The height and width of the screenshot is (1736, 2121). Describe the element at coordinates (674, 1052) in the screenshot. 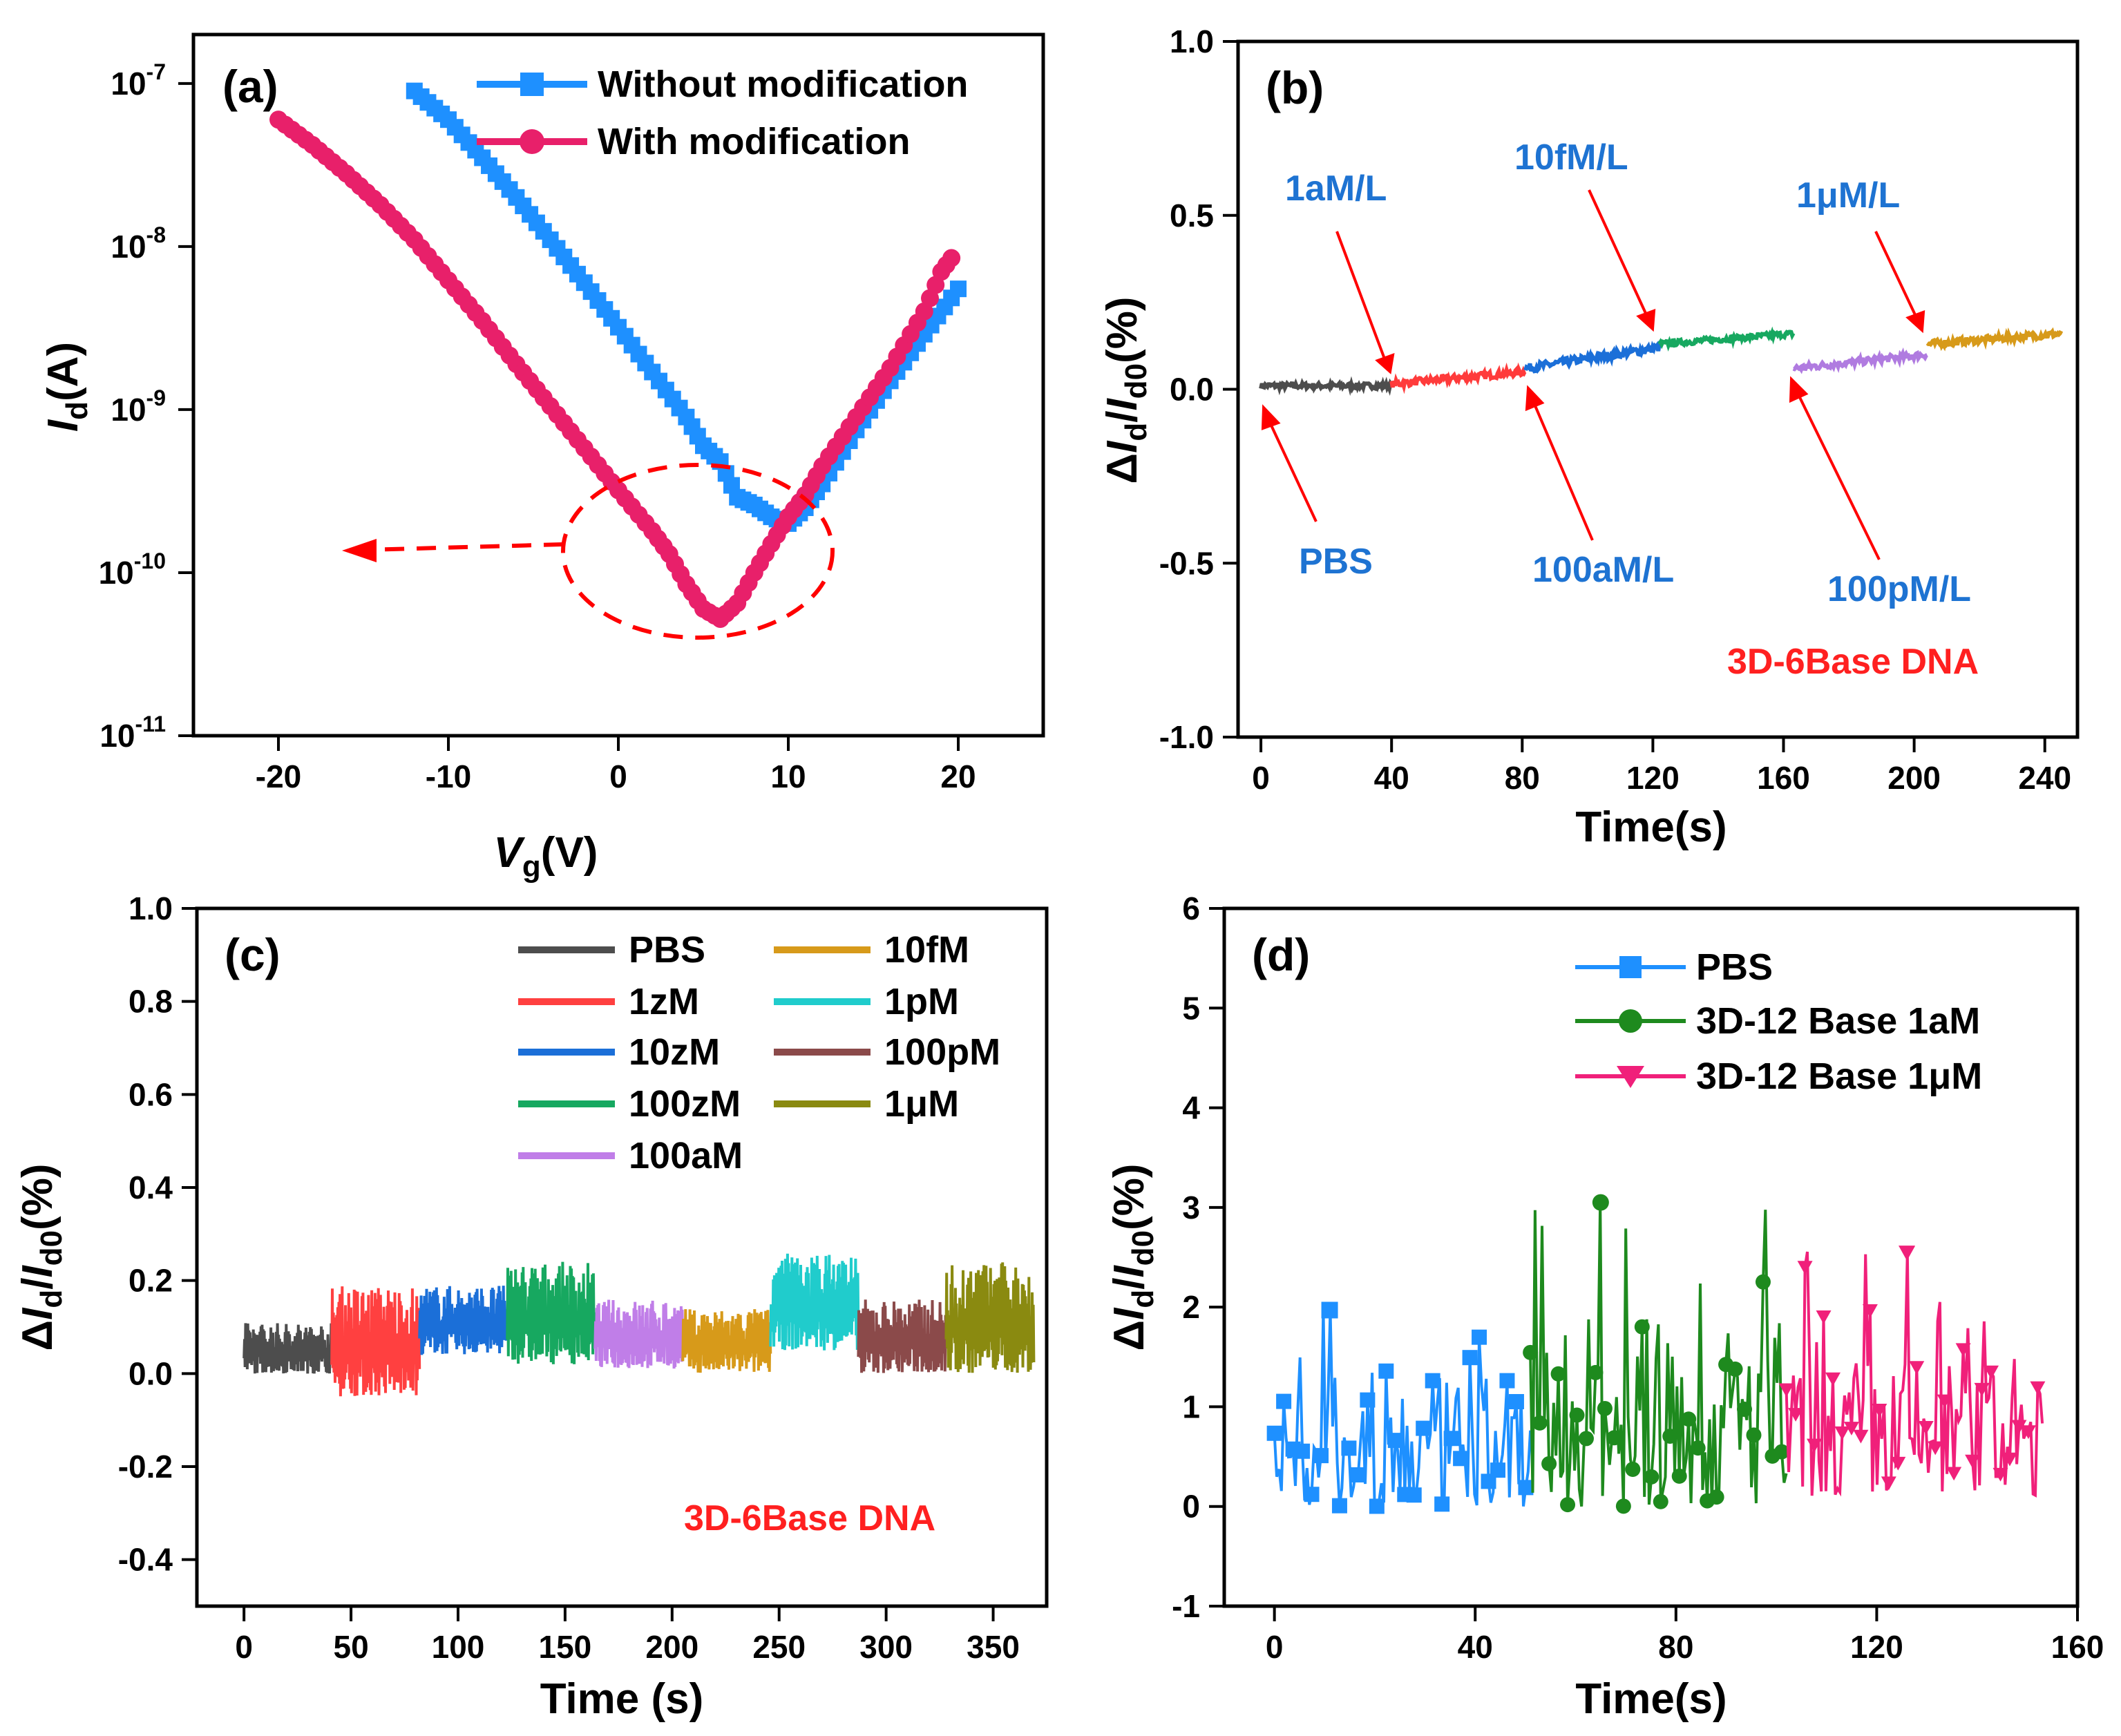

I see `legend-c-10zm: 10zM` at that location.